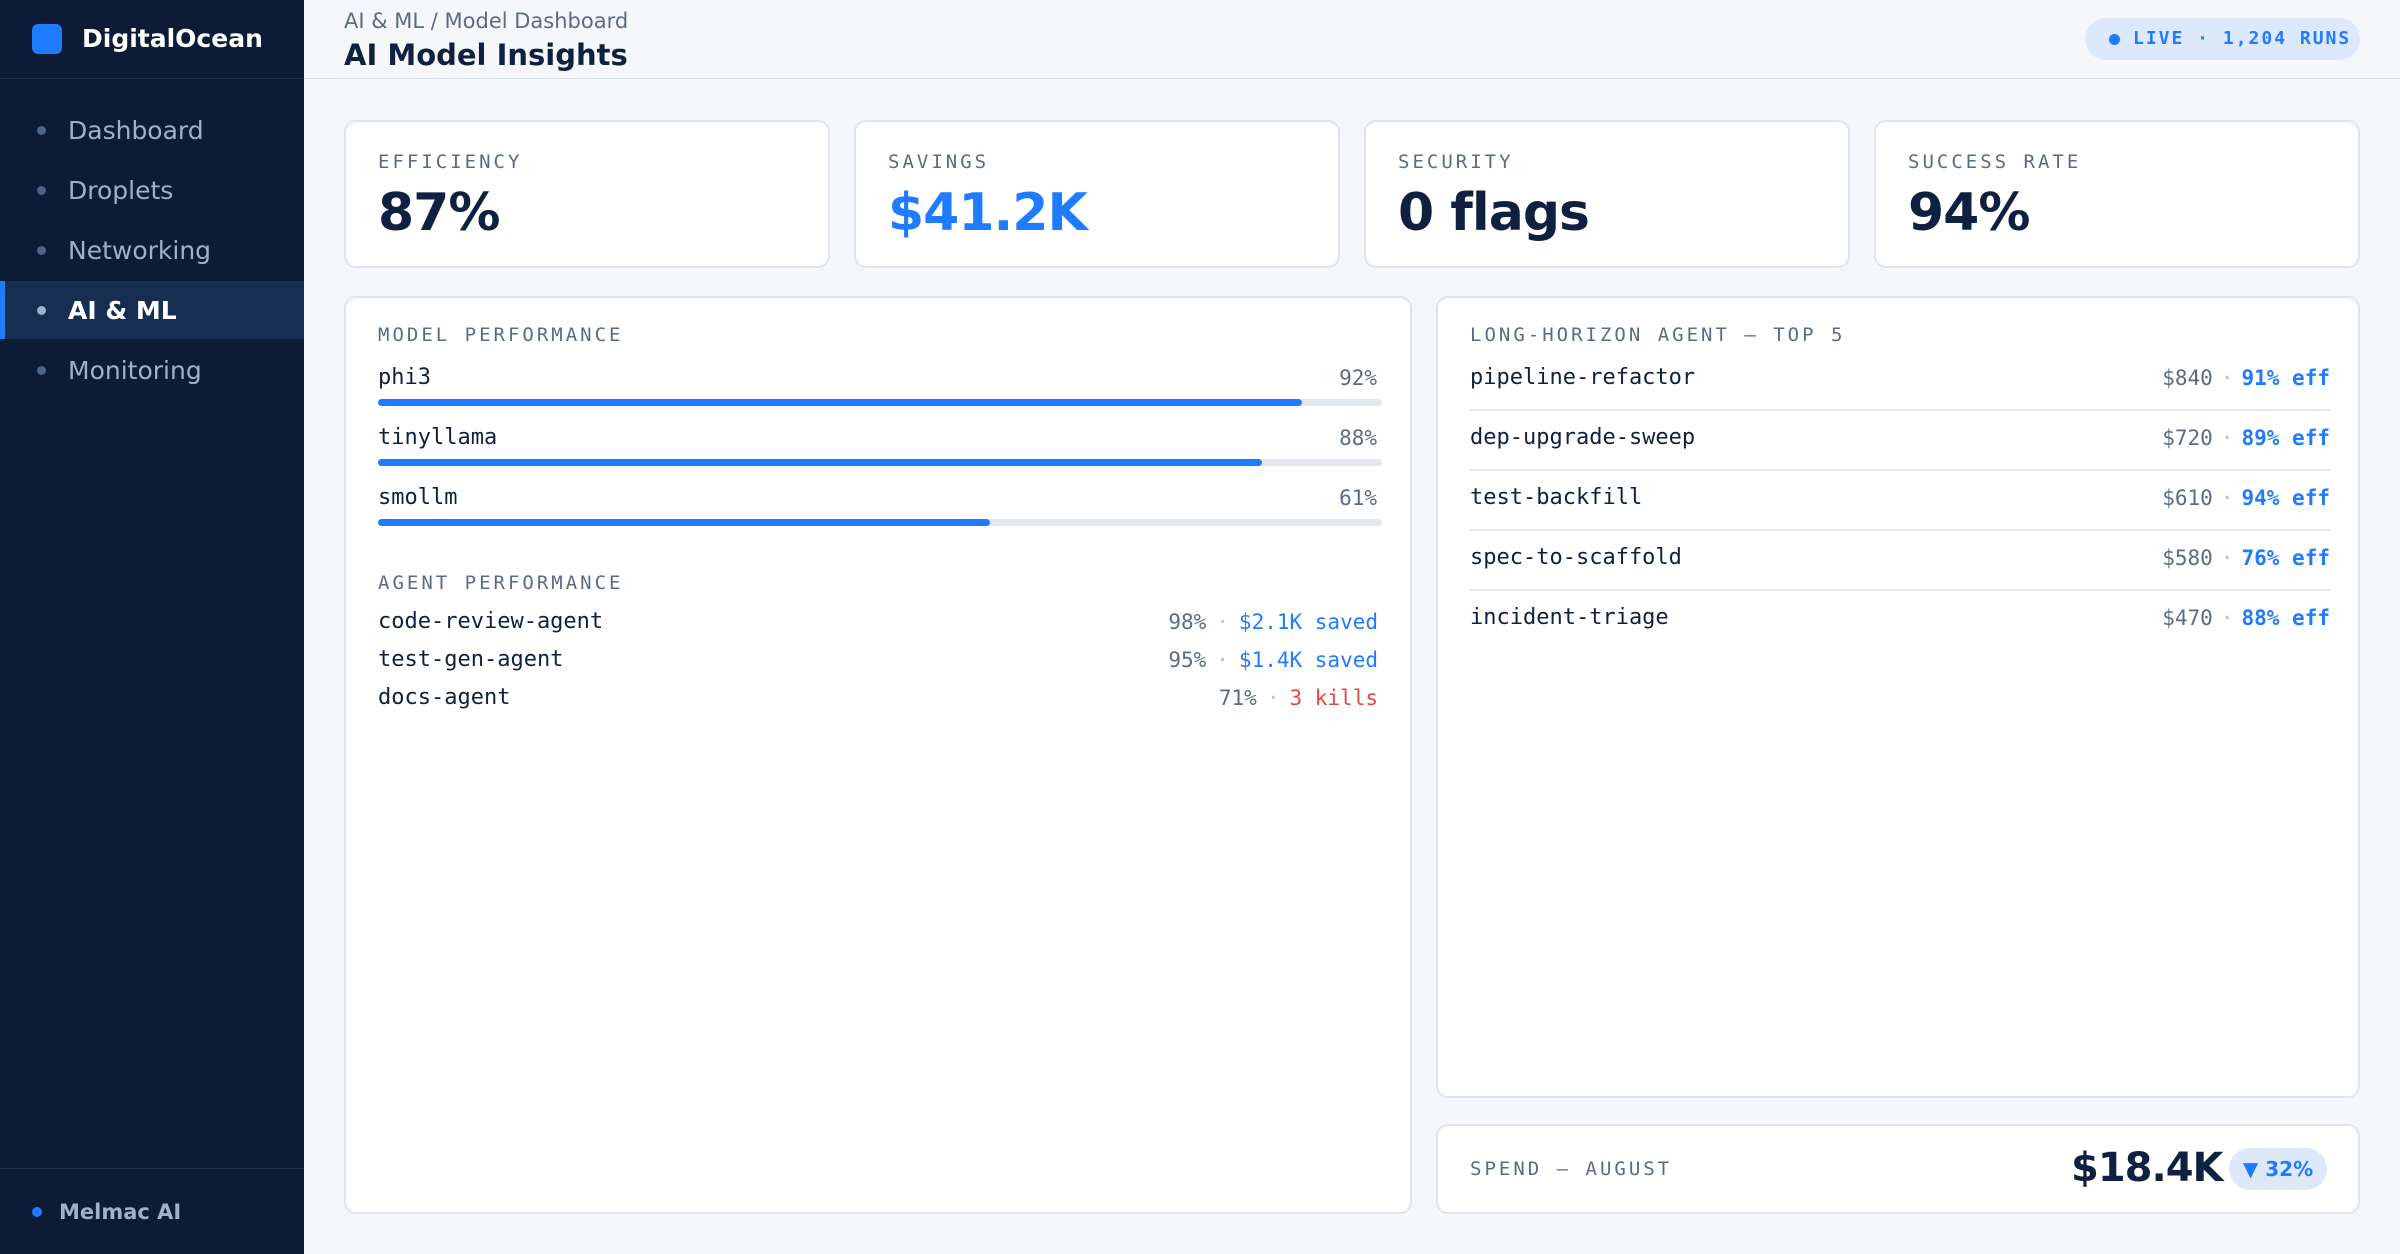 This screenshot has height=1254, width=2400. What do you see at coordinates (1900, 575) in the screenshot?
I see `long-horizon-row: spec-to-scaffold $580 · 76% eff` at bounding box center [1900, 575].